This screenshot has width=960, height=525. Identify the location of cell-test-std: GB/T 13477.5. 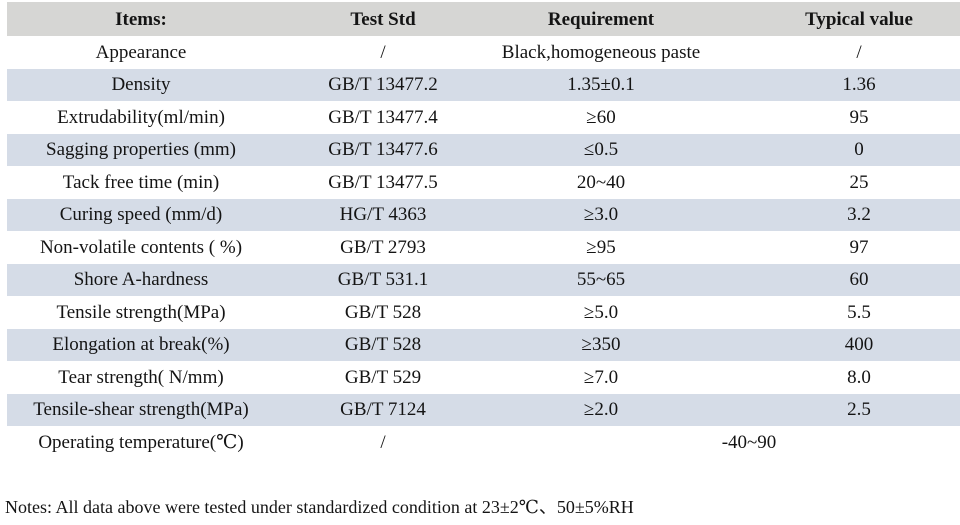
(383, 182).